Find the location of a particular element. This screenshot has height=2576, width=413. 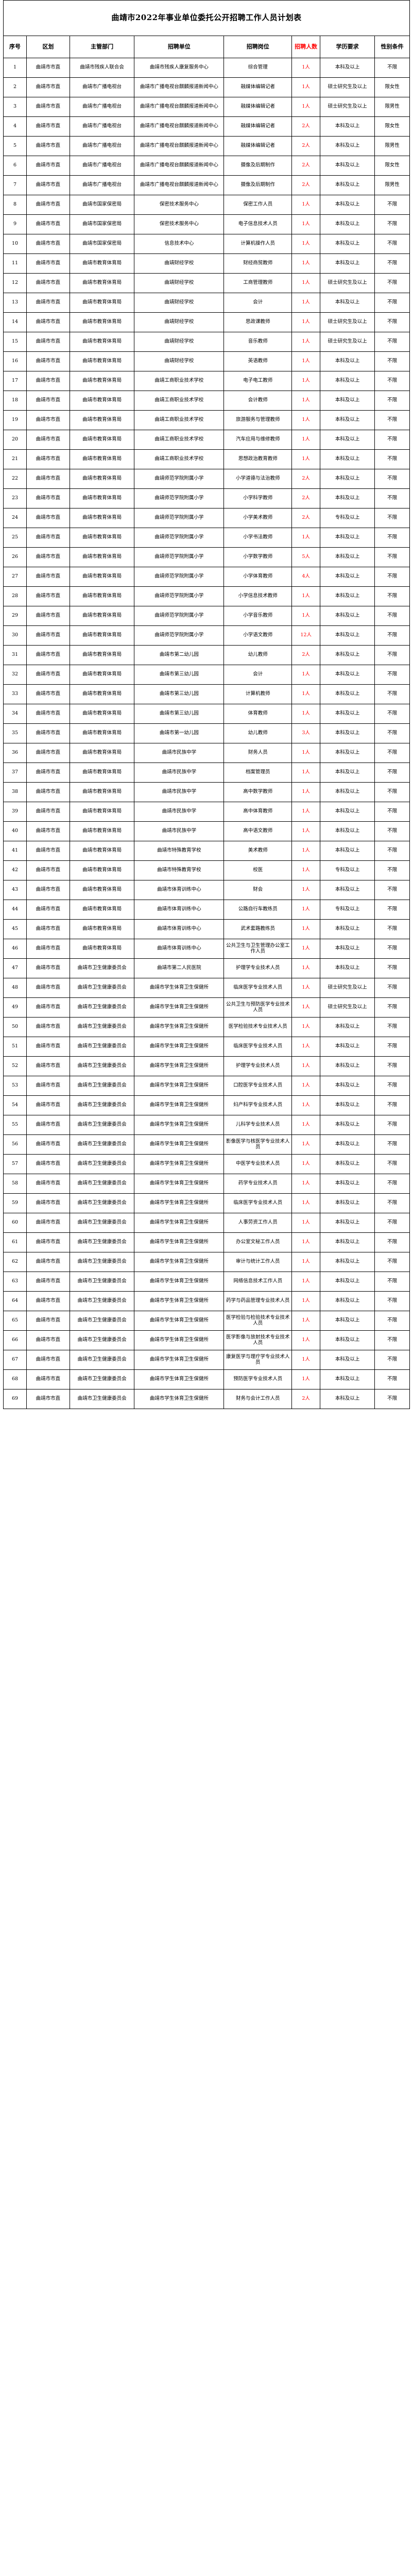

table-title-row: 曲靖市2022年事业单位委托公开招聘工作人员计划表 is located at coordinates (206, 18).